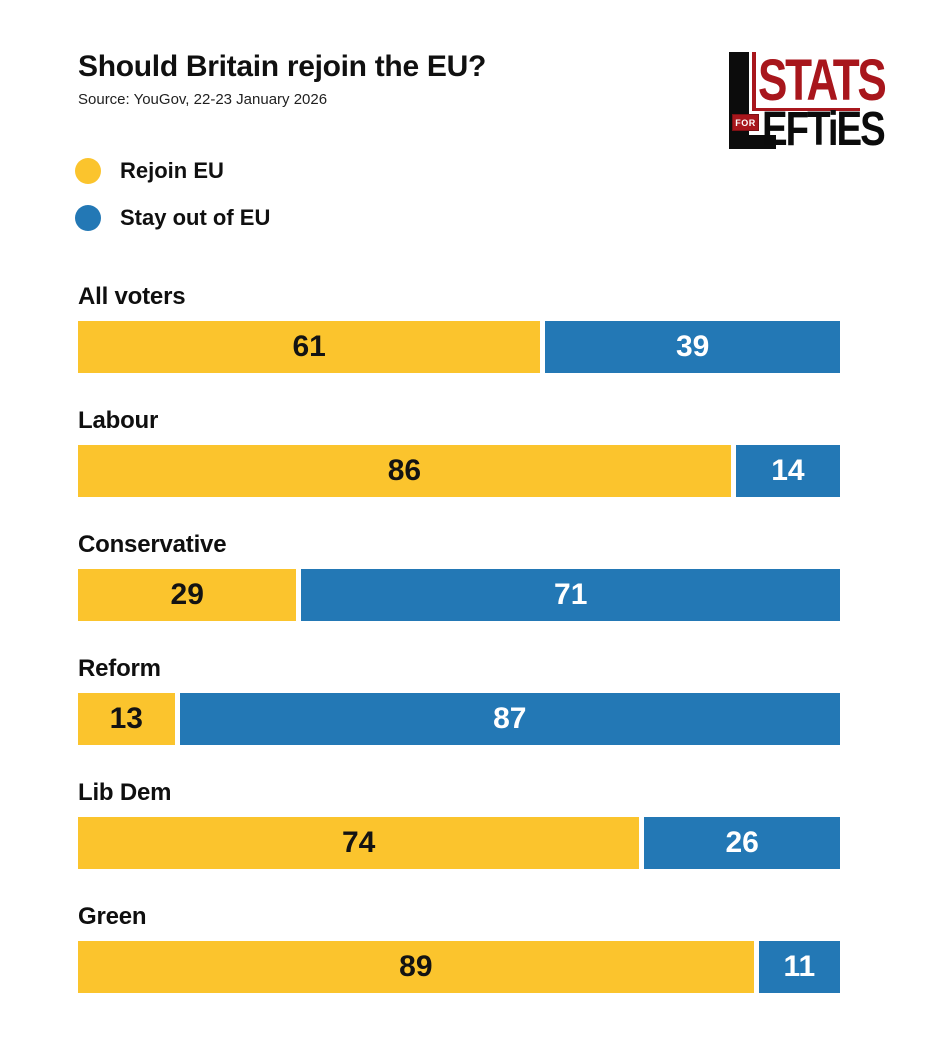  I want to click on bar-segment-stay-out: 26, so click(742, 843).